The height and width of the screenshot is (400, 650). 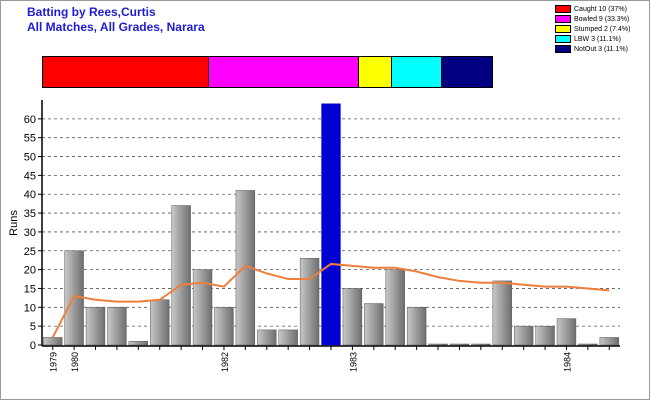 I want to click on dismissal-segment-caught, so click(x=126, y=72).